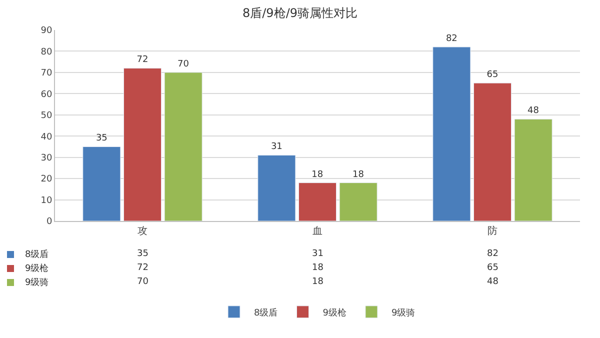 The height and width of the screenshot is (338, 600). I want to click on x-tick-label: 防, so click(493, 231).